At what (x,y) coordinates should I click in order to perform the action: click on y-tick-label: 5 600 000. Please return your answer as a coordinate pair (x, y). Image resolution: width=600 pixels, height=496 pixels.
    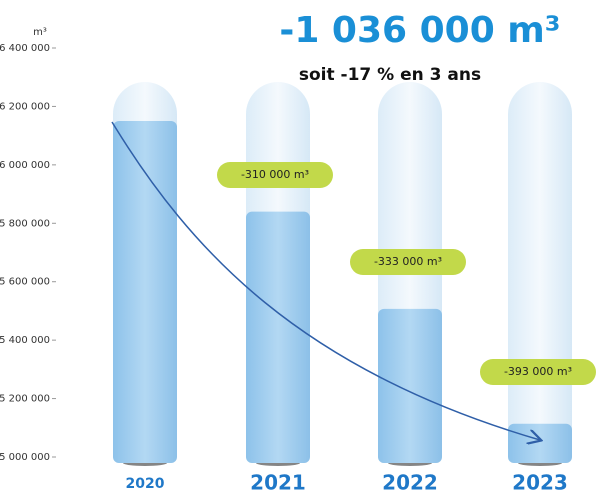
    Looking at the image, I should click on (25, 282).